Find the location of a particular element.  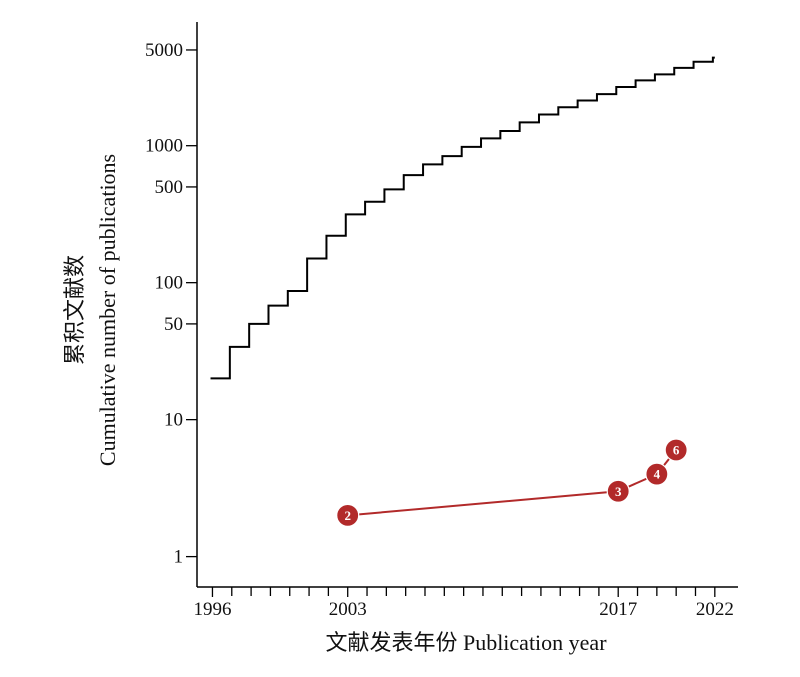

annual-series-line is located at coordinates (512, 483).